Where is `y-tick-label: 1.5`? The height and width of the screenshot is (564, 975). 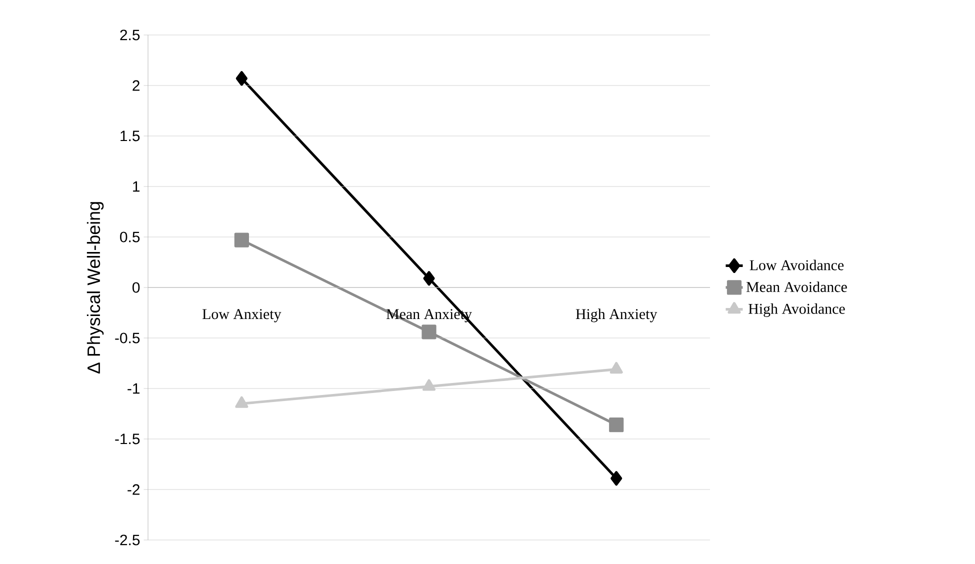 y-tick-label: 1.5 is located at coordinates (130, 136).